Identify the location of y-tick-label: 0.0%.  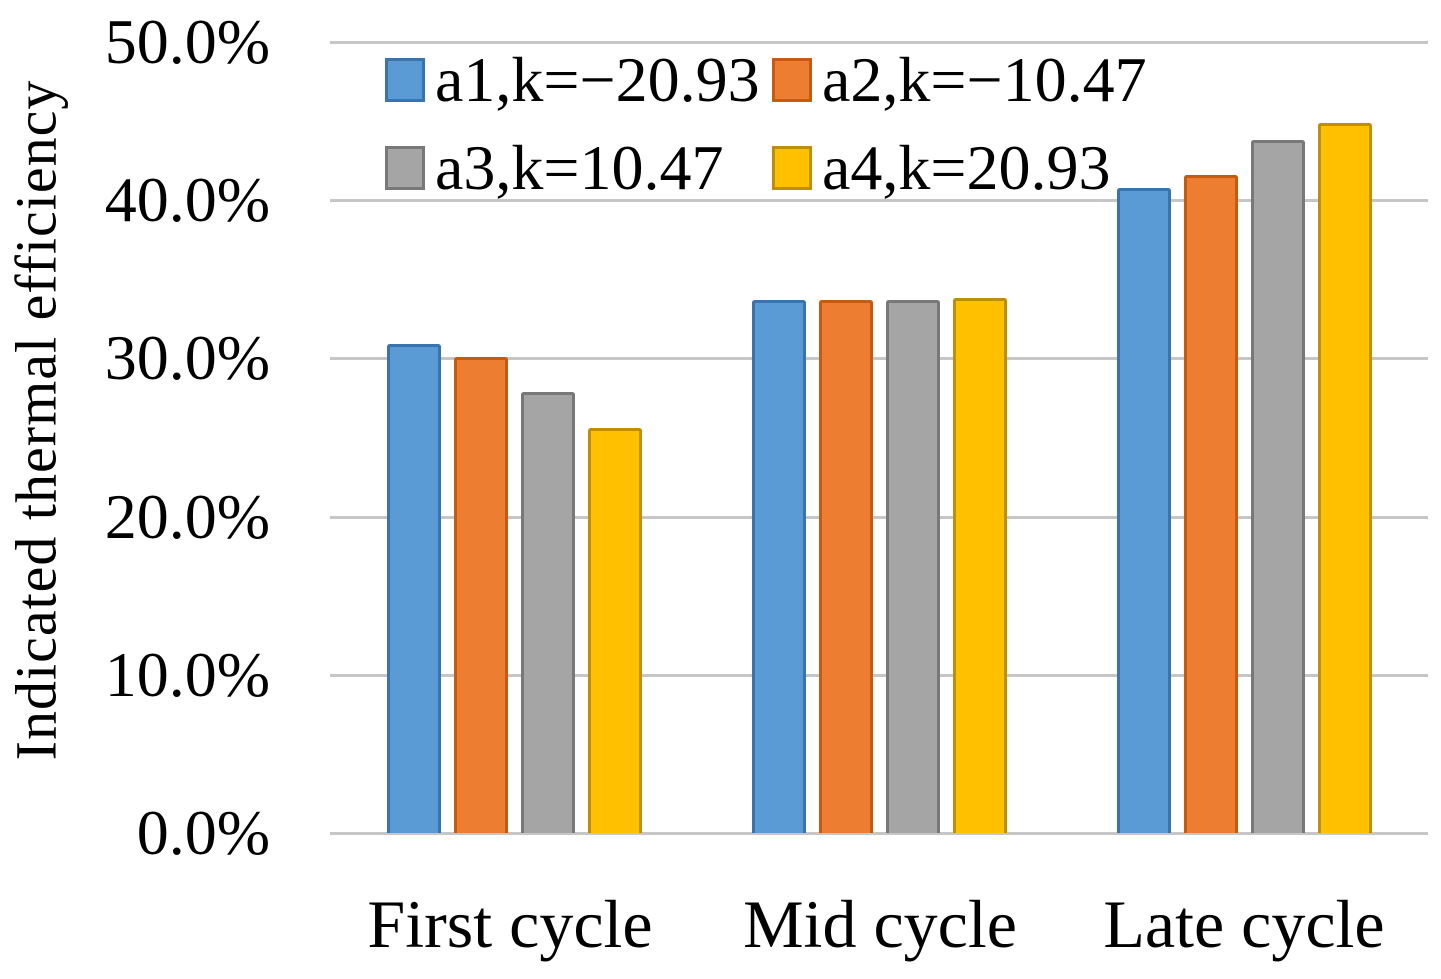
(203, 832).